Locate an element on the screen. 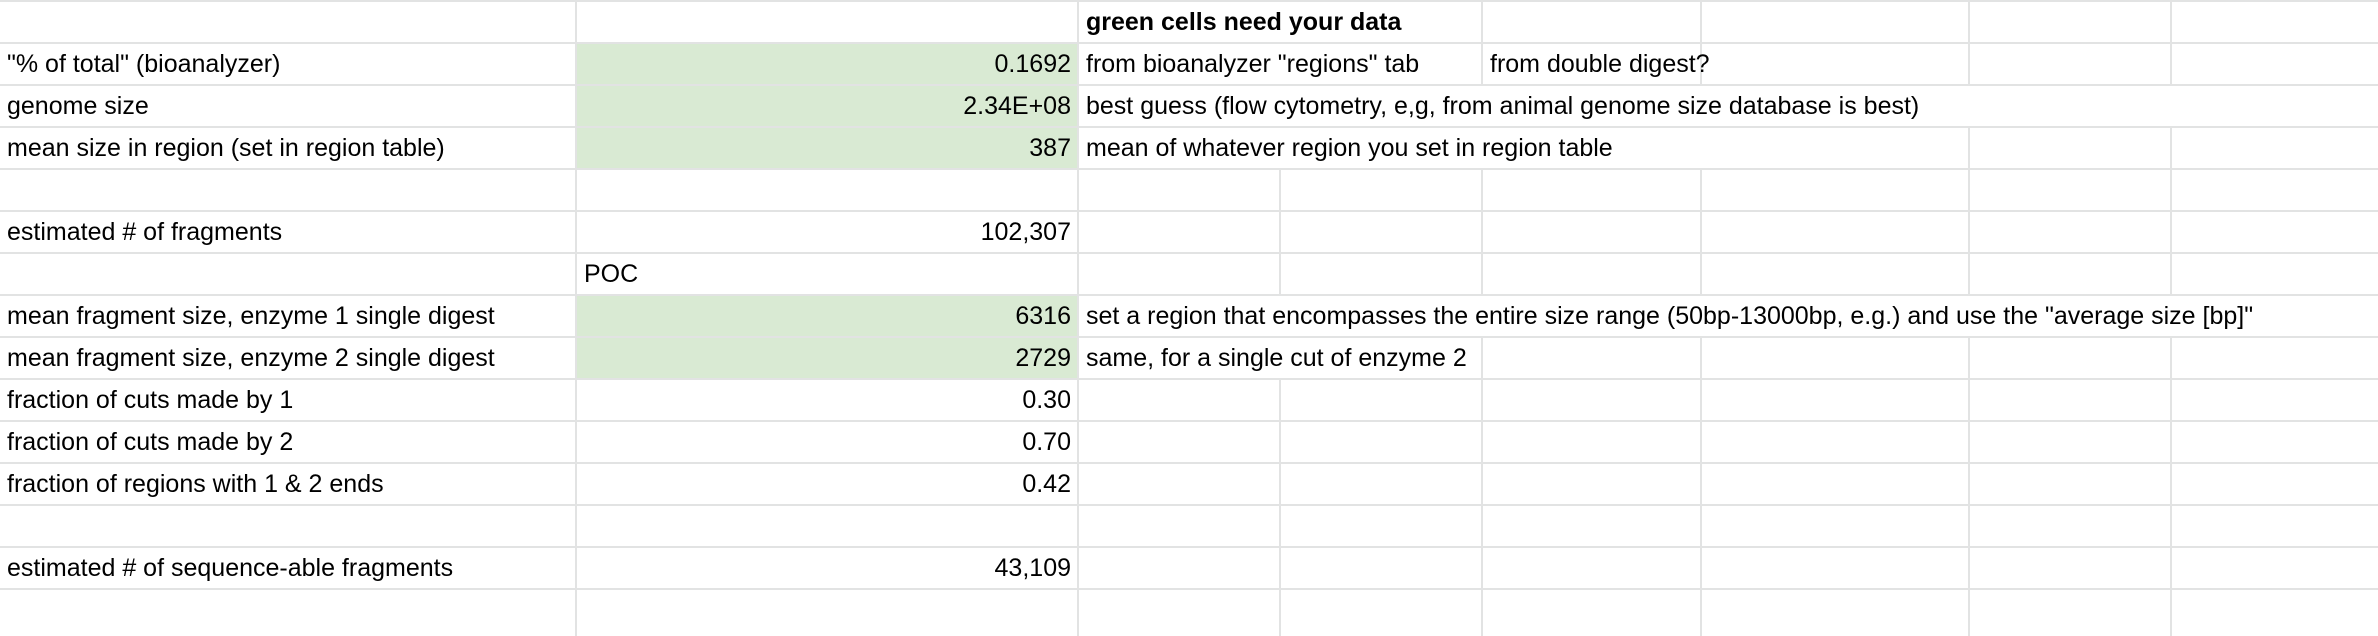 The height and width of the screenshot is (636, 2378). cell-a10: fraction of cuts made by 1 is located at coordinates (288, 400).